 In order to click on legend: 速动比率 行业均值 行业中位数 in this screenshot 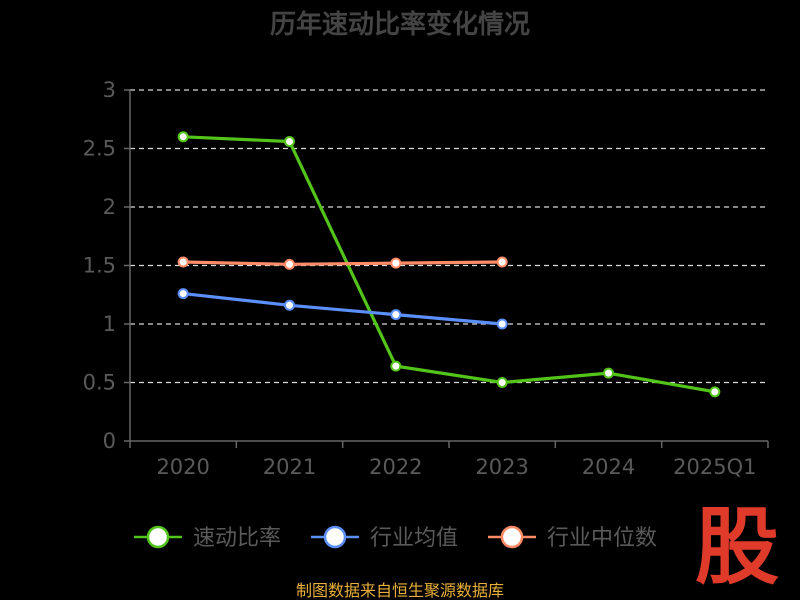, I will do `click(395, 538)`.